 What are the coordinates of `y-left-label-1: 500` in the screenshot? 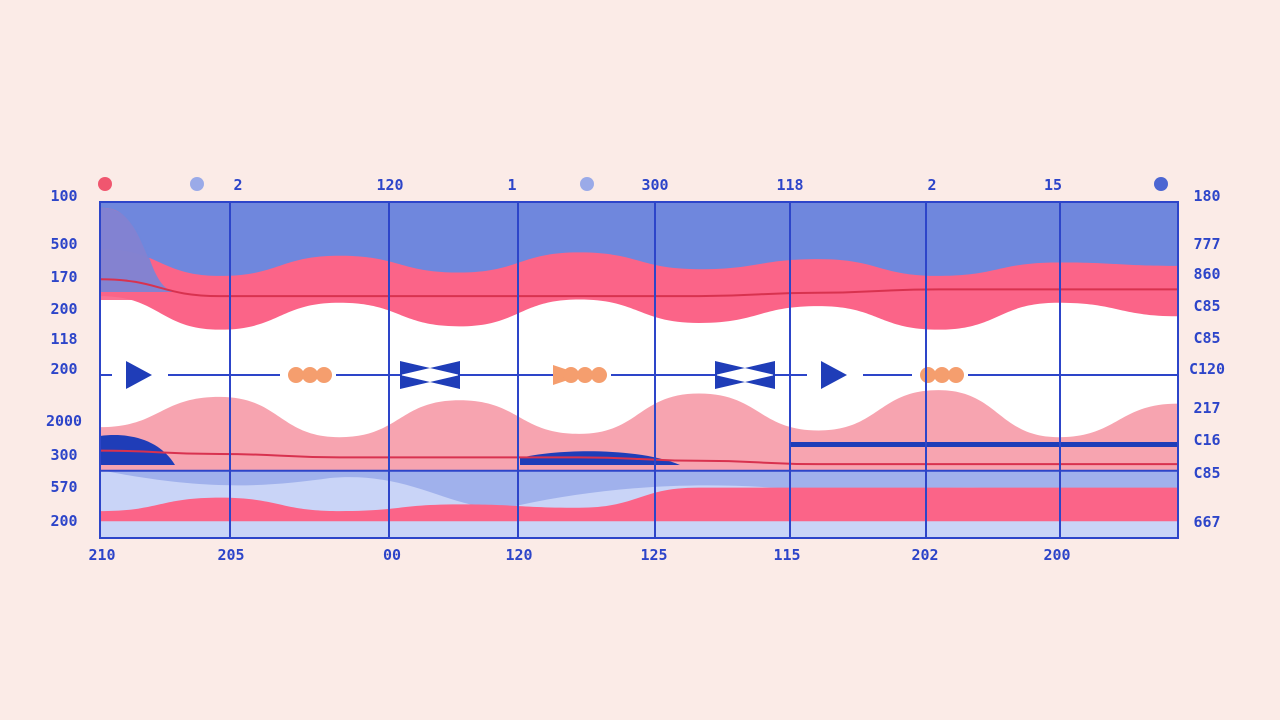 It's located at (63, 244).